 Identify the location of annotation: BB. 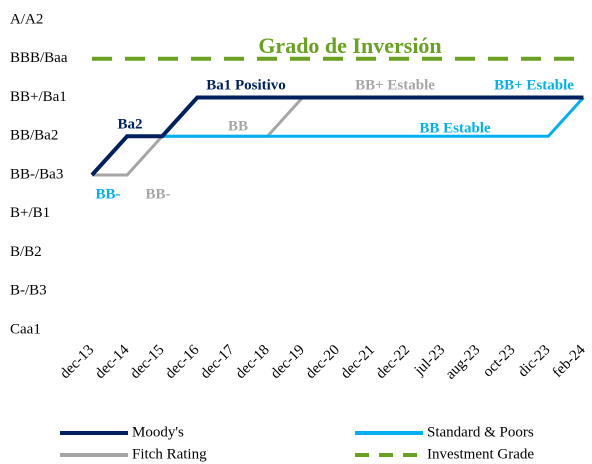
(238, 126).